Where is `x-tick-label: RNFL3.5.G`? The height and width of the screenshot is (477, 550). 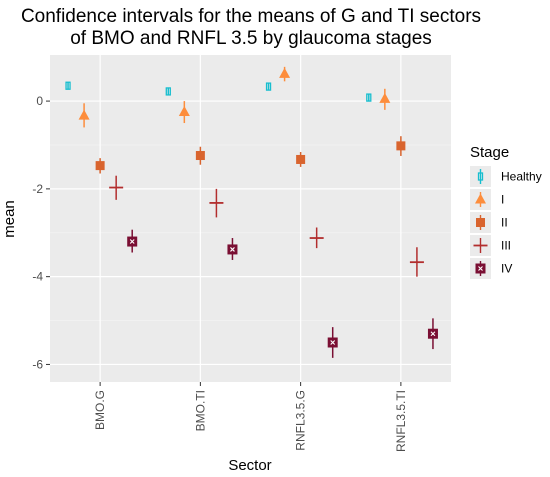 x-tick-label: RNFL3.5.G is located at coordinates (301, 420).